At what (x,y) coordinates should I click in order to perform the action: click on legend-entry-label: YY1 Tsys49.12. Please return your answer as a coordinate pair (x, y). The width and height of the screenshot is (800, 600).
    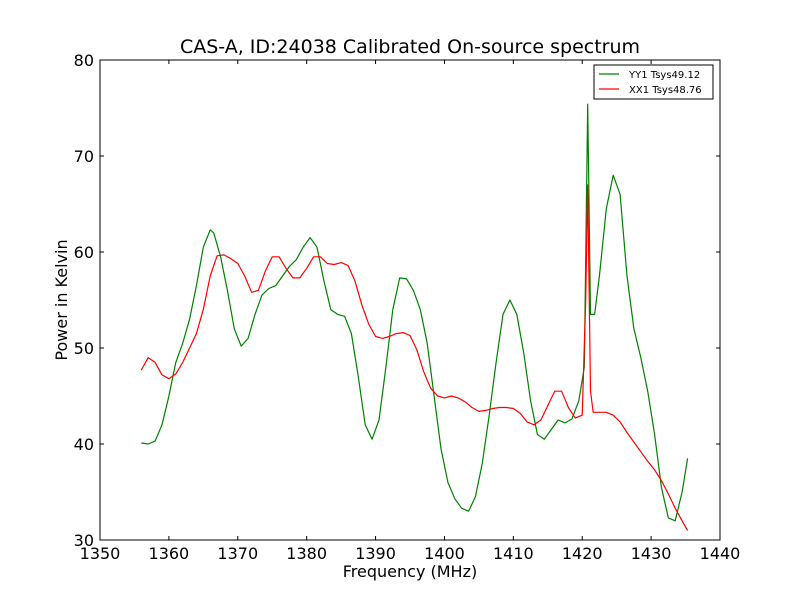
    Looking at the image, I should click on (664, 75).